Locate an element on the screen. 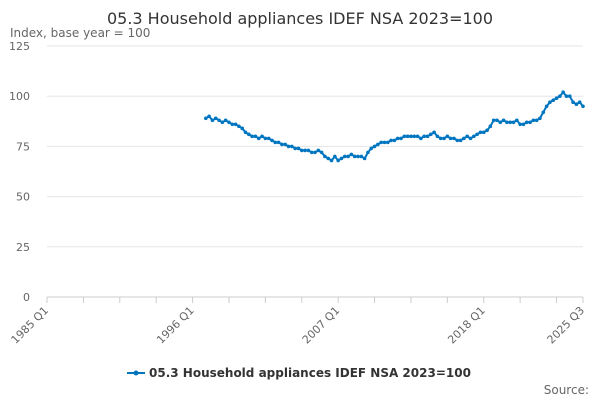 The image size is (600, 400). x-tick-label: 2025 Q3 is located at coordinates (566, 325).